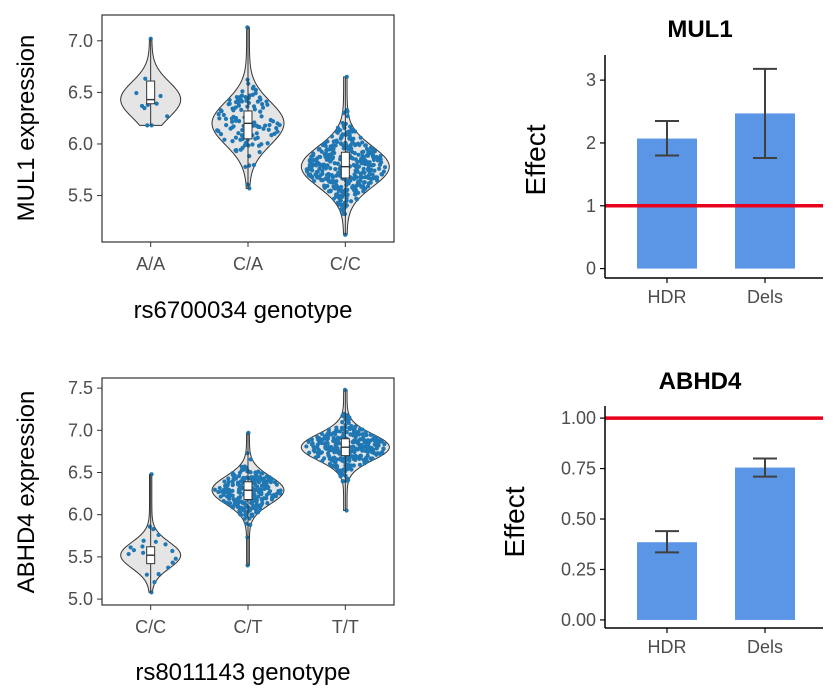 This screenshot has height=697, width=840. Describe the element at coordinates (248, 627) in the screenshot. I see `abhd4-violin-xtick-label: C/T` at that location.